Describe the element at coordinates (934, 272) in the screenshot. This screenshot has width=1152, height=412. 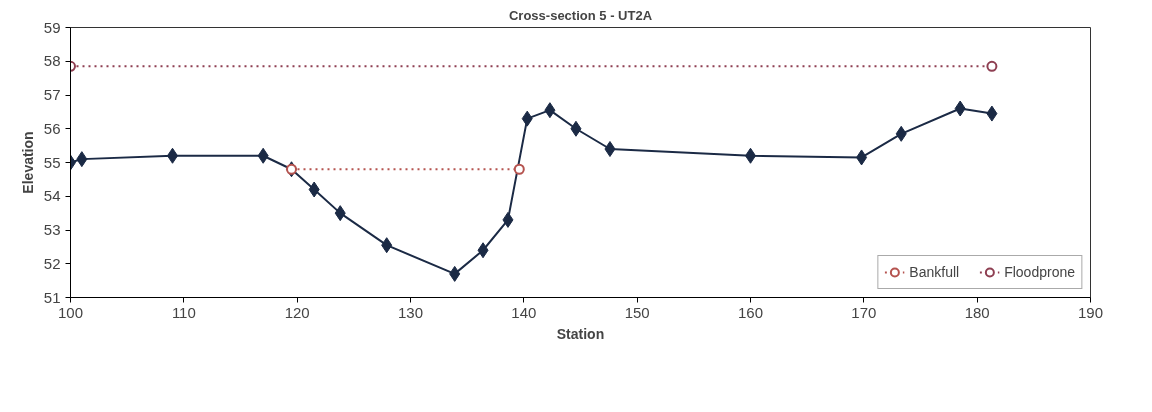
I see `legend-label: Bankfull` at that location.